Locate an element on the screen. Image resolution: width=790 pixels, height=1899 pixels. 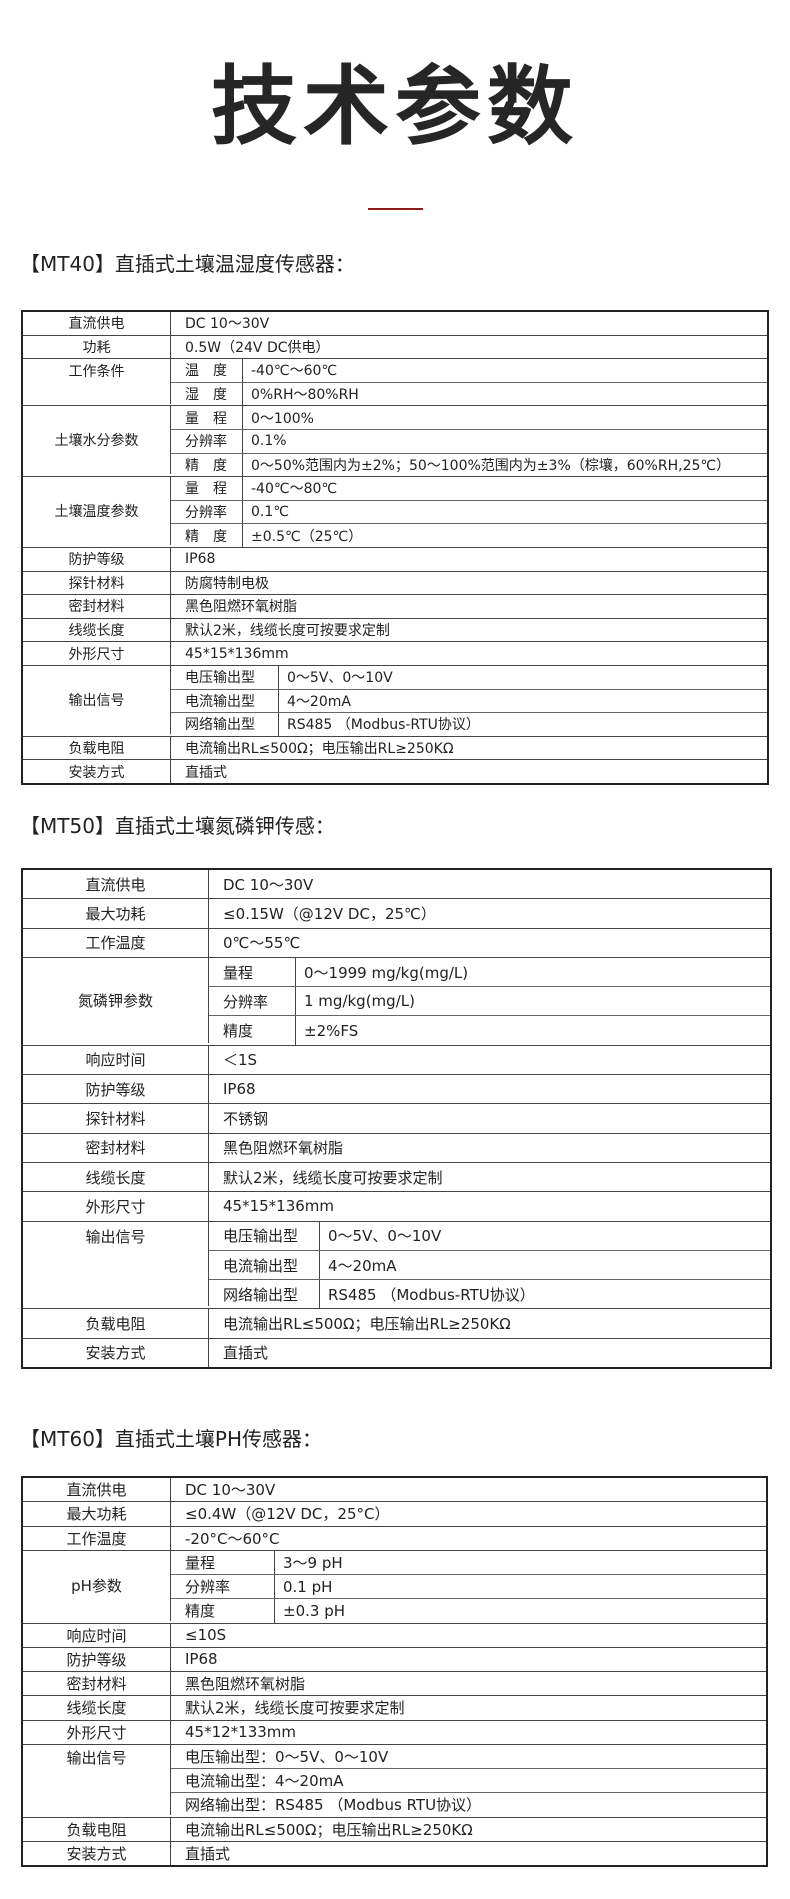
section-heading: 【MT40】直插式土壤温湿度传感器： is located at coordinates (187, 264).